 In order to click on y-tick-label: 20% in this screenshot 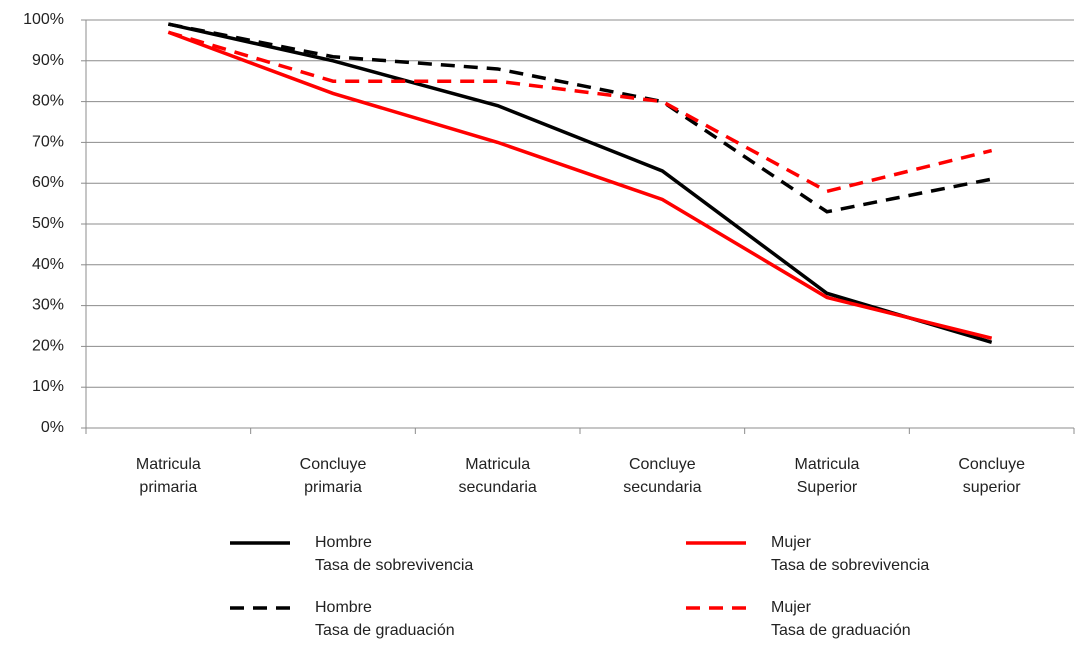, I will do `click(48, 346)`.